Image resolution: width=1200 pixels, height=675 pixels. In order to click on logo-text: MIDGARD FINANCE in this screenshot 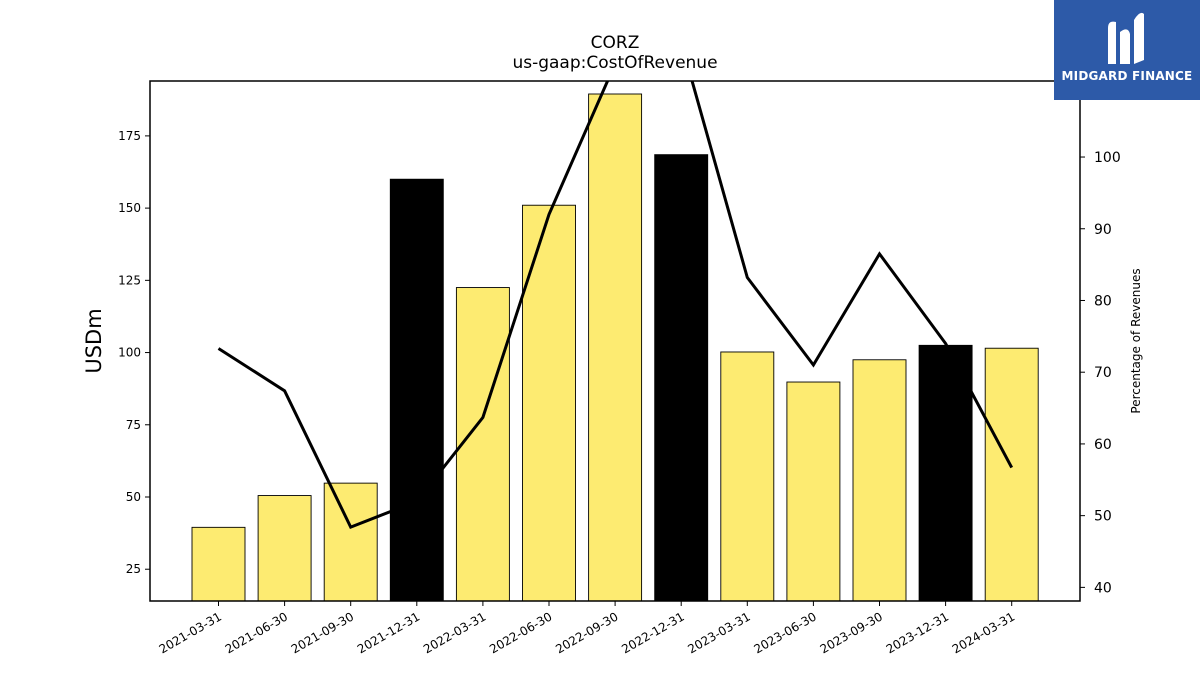, I will do `click(1127, 76)`.